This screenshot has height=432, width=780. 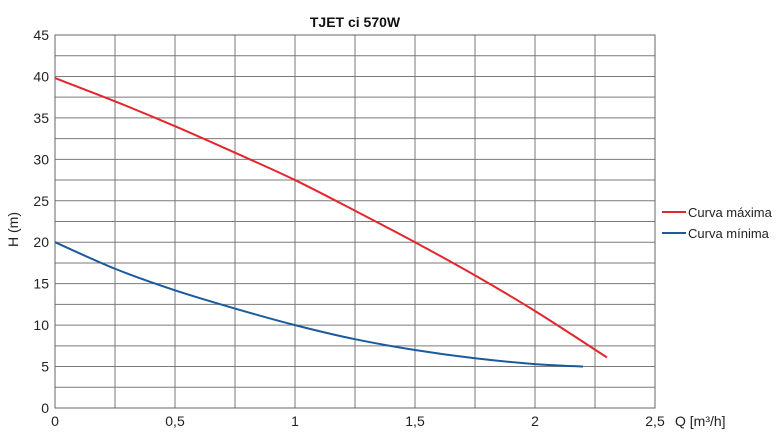 What do you see at coordinates (717, 223) in the screenshot?
I see `legend: Curva máxima Curva mínima` at bounding box center [717, 223].